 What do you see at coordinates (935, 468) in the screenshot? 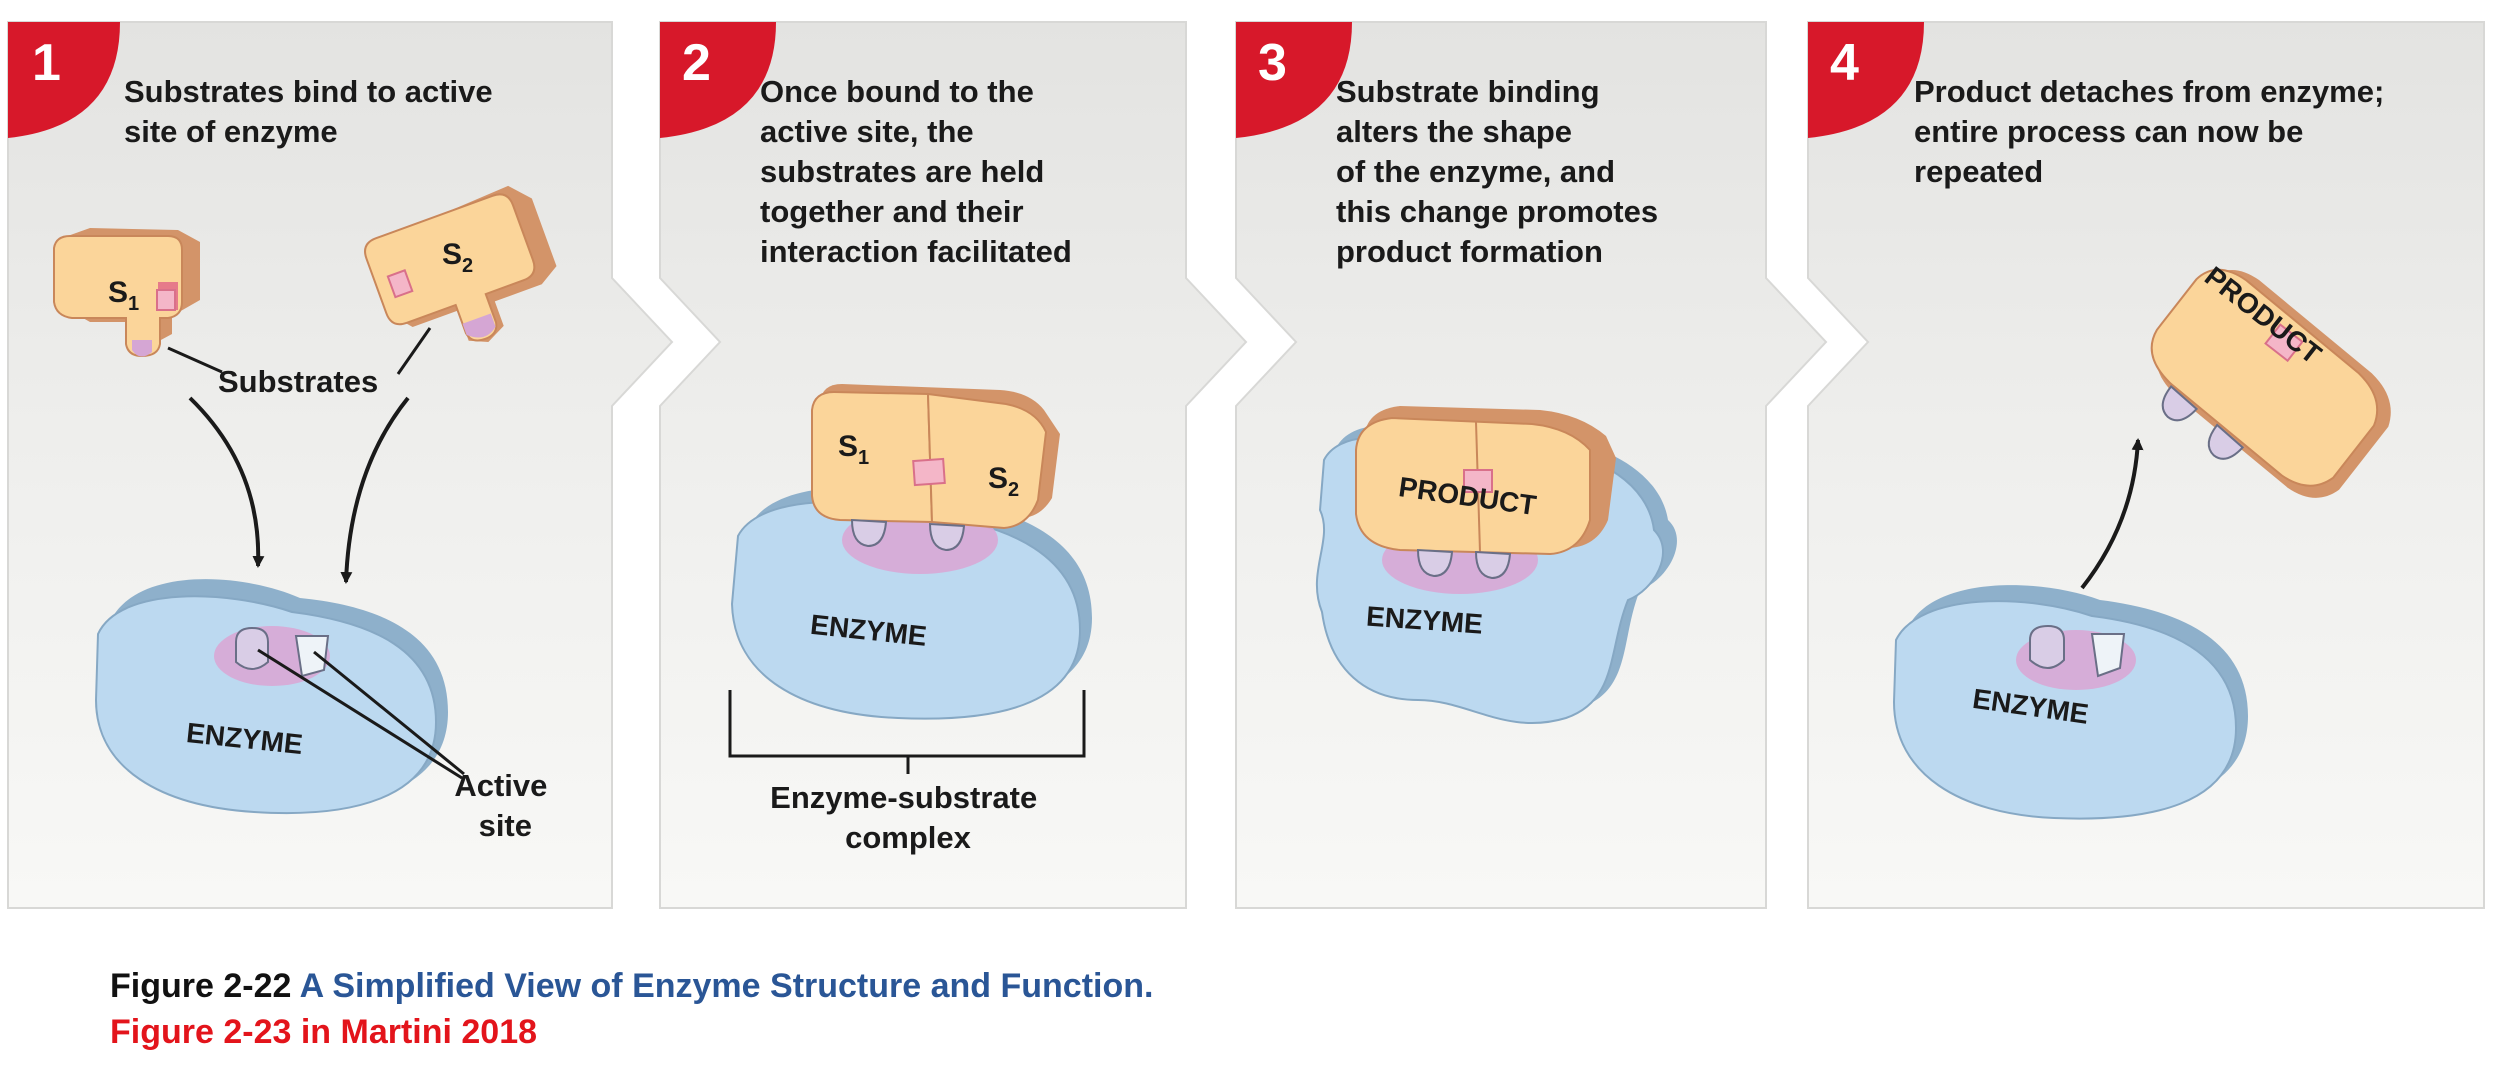
I see `bound-substrates: S1 S2` at bounding box center [935, 468].